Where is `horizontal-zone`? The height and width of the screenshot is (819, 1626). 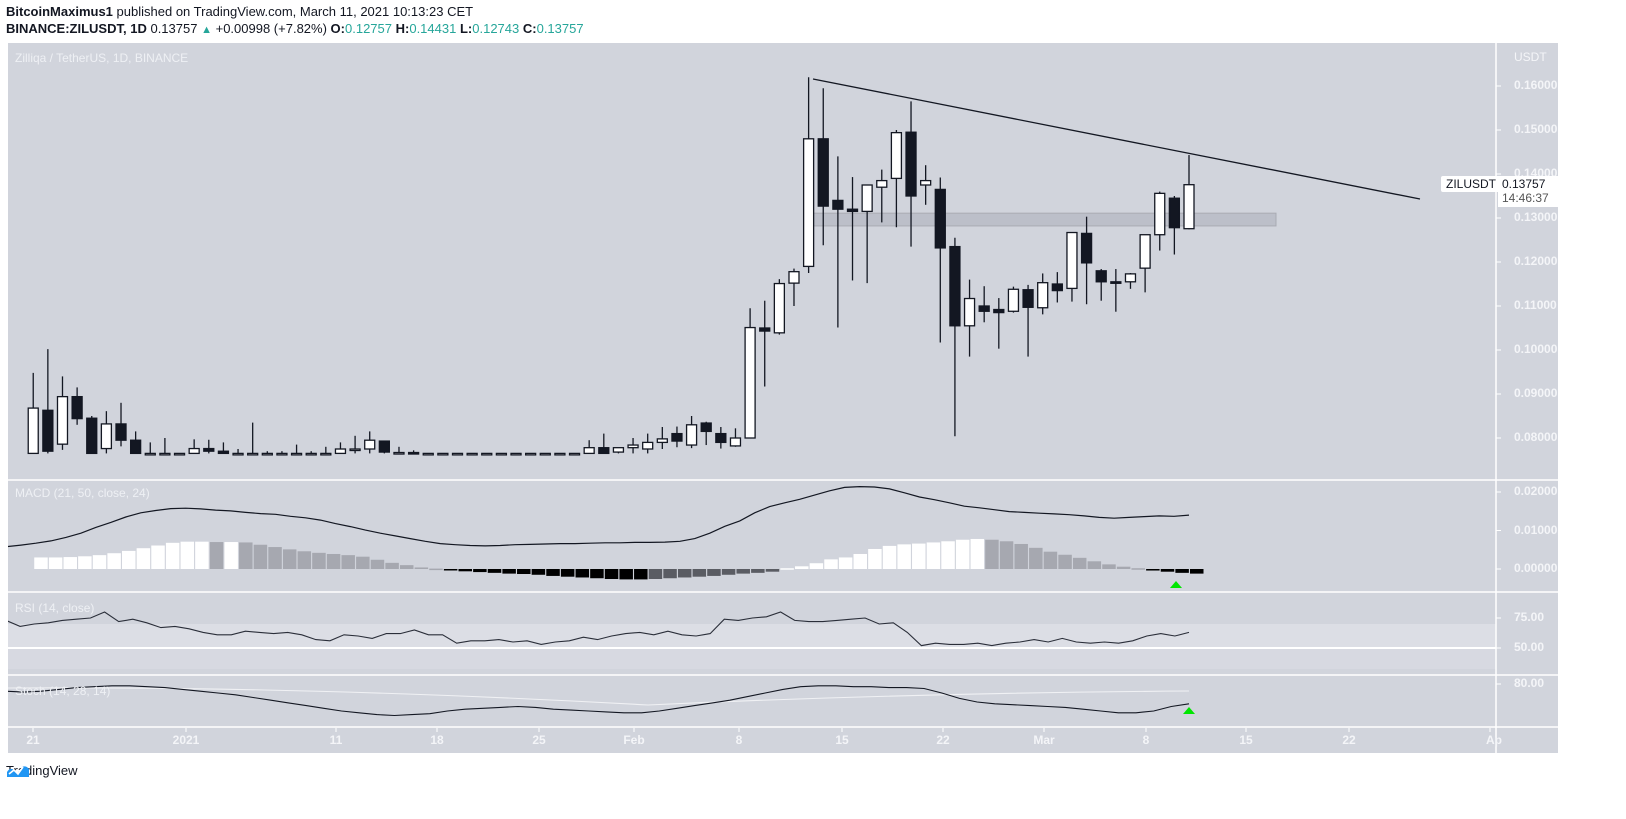 horizontal-zone is located at coordinates (1044, 219).